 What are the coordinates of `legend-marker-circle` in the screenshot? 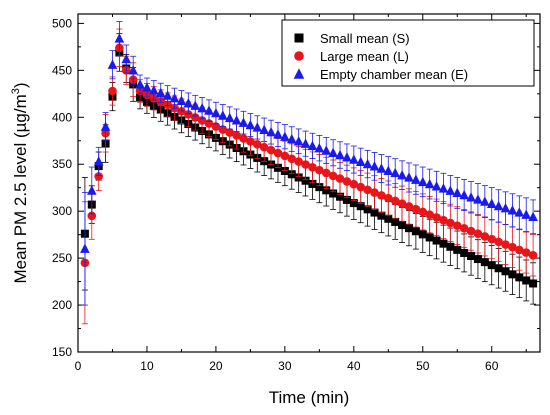 It's located at (299, 56).